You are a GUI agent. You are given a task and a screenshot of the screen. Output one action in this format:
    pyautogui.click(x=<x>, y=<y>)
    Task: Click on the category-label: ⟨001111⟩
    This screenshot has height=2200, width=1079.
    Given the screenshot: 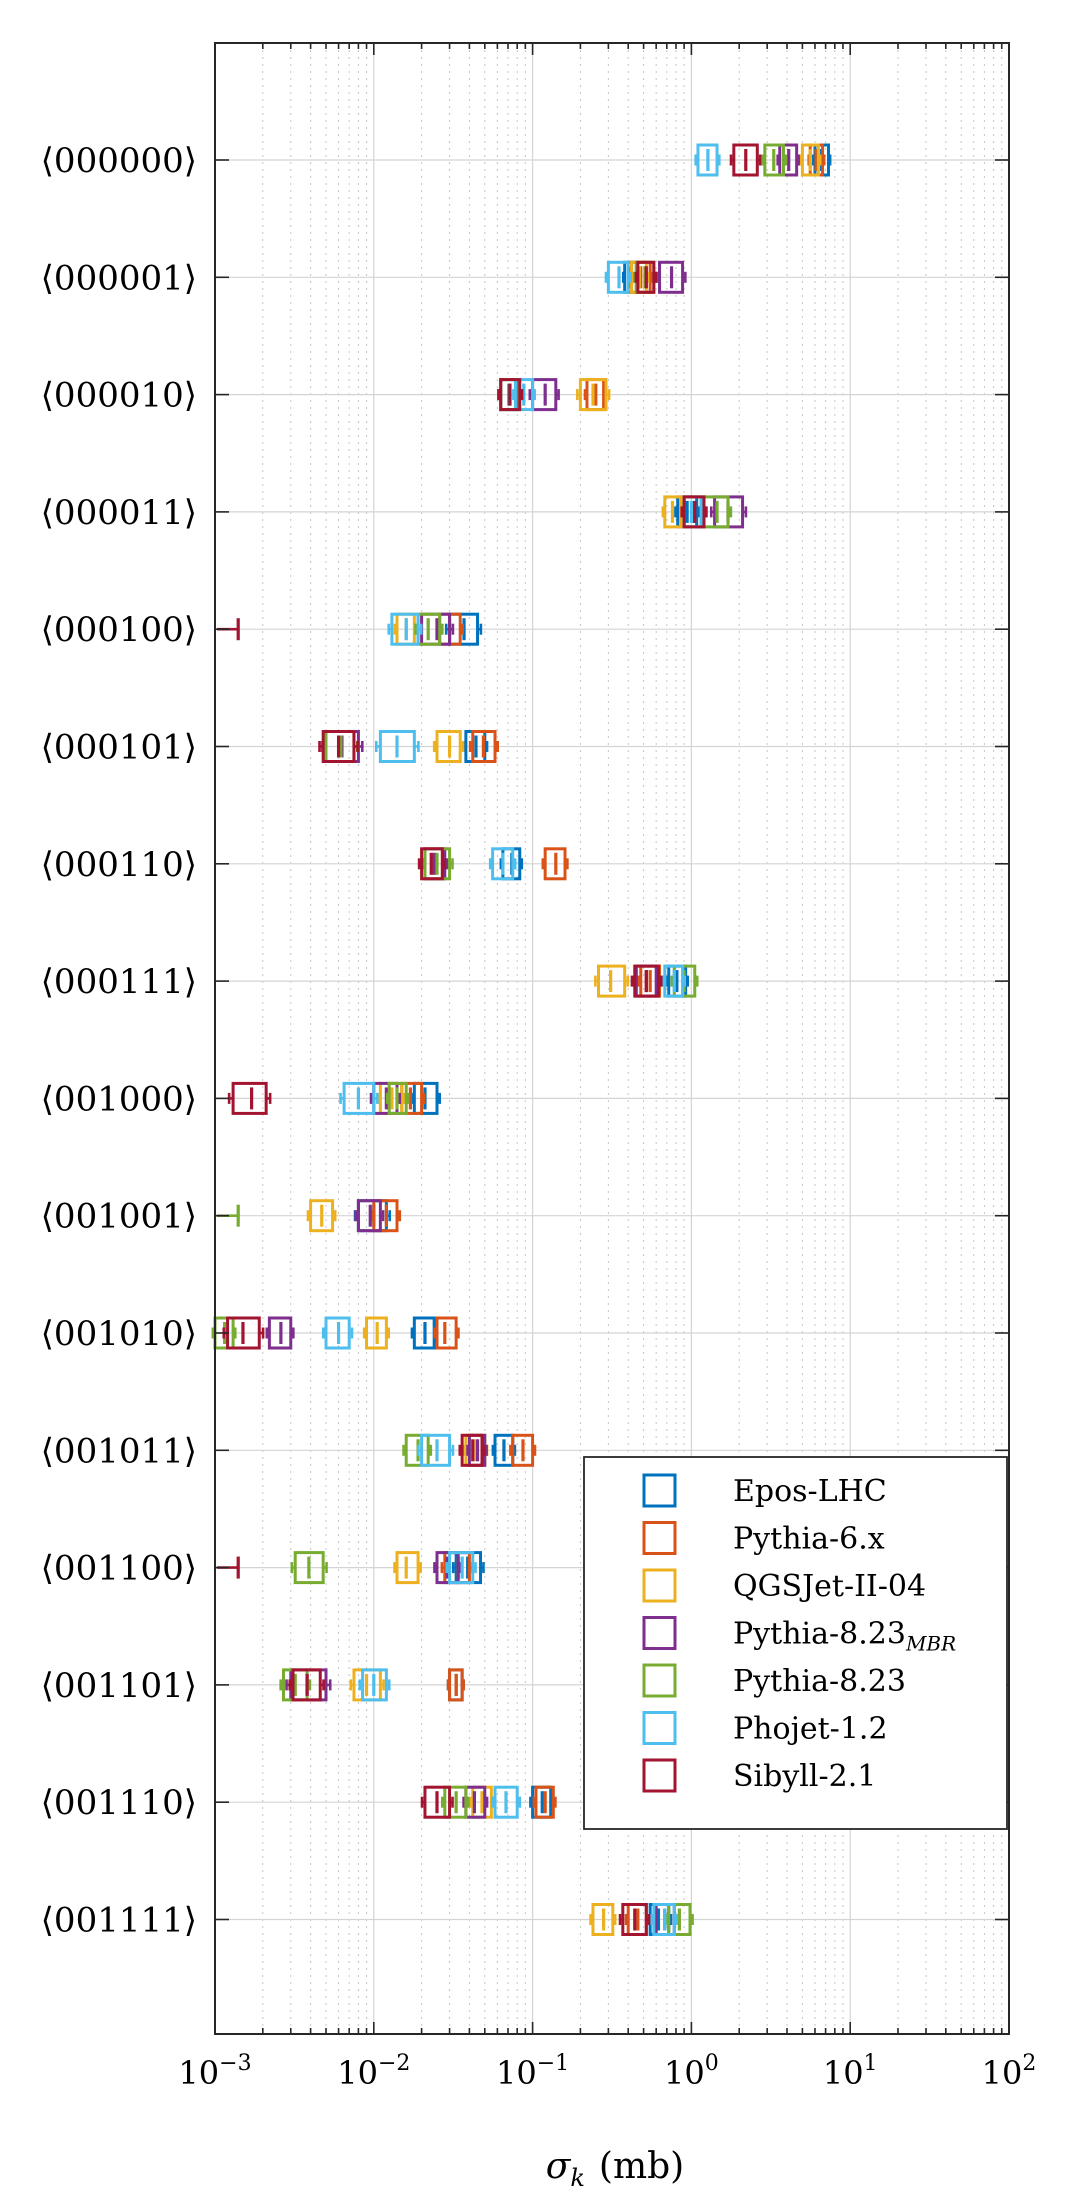 What is the action you would take?
    pyautogui.click(x=119, y=1921)
    